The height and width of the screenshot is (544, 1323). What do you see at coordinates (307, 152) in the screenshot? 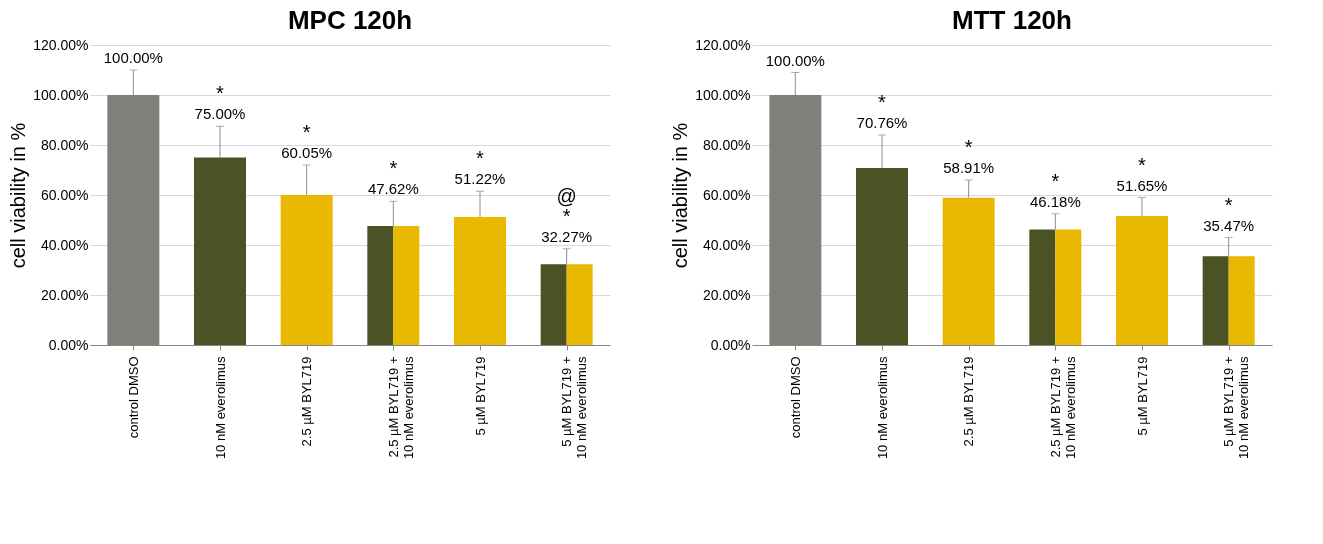
I see `data-label: 60.05%` at bounding box center [307, 152].